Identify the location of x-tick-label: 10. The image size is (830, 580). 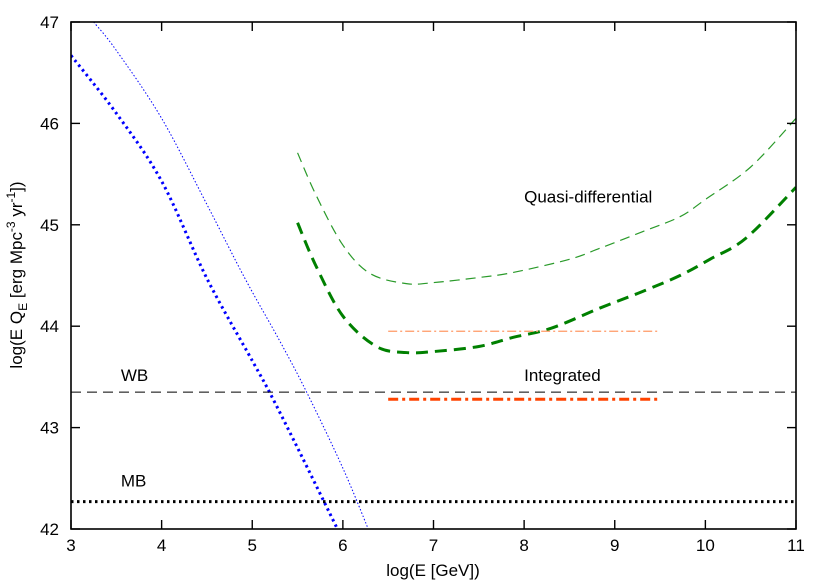
(705, 545).